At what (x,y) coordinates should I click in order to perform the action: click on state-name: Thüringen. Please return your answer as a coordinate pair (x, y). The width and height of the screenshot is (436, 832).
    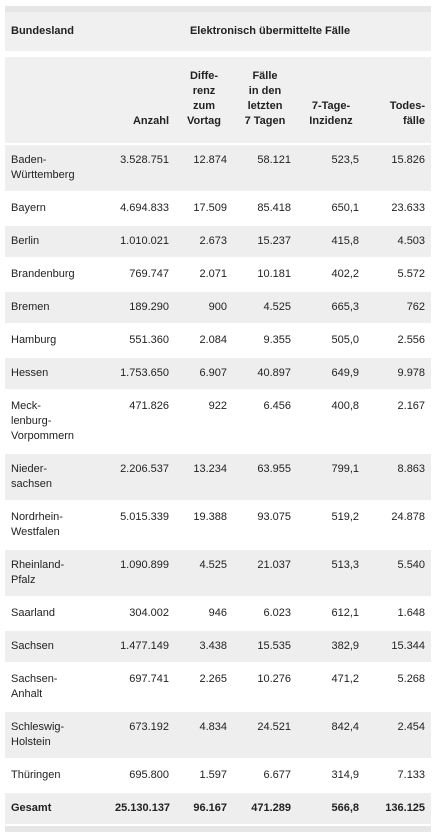
    Looking at the image, I should click on (57, 776).